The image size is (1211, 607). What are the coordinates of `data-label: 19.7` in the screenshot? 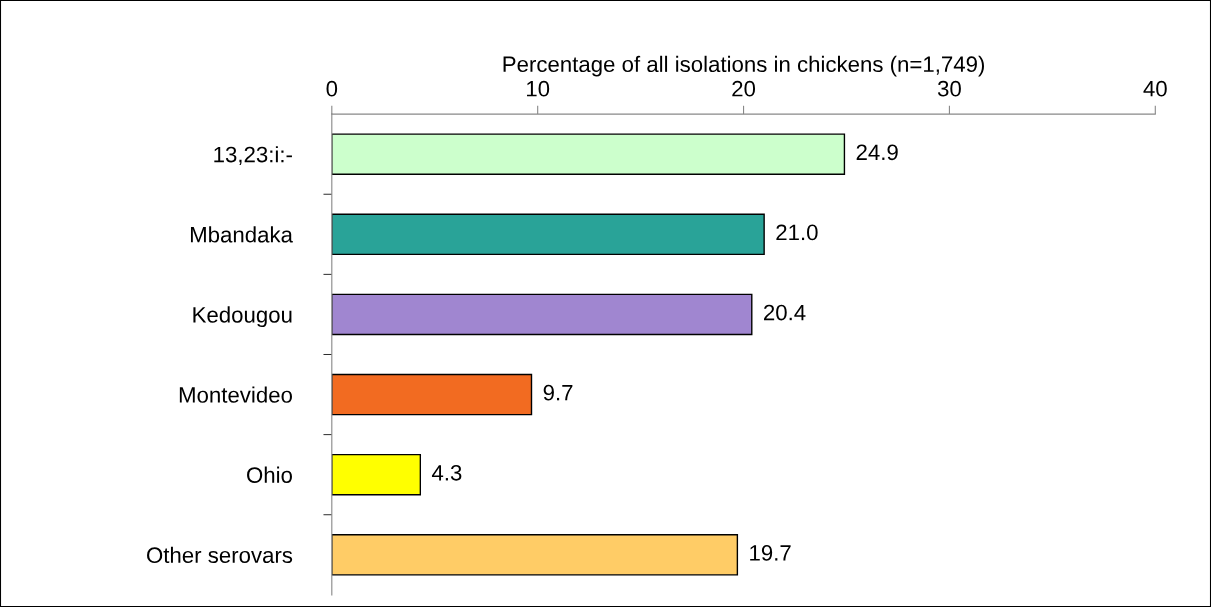 It's located at (770, 553).